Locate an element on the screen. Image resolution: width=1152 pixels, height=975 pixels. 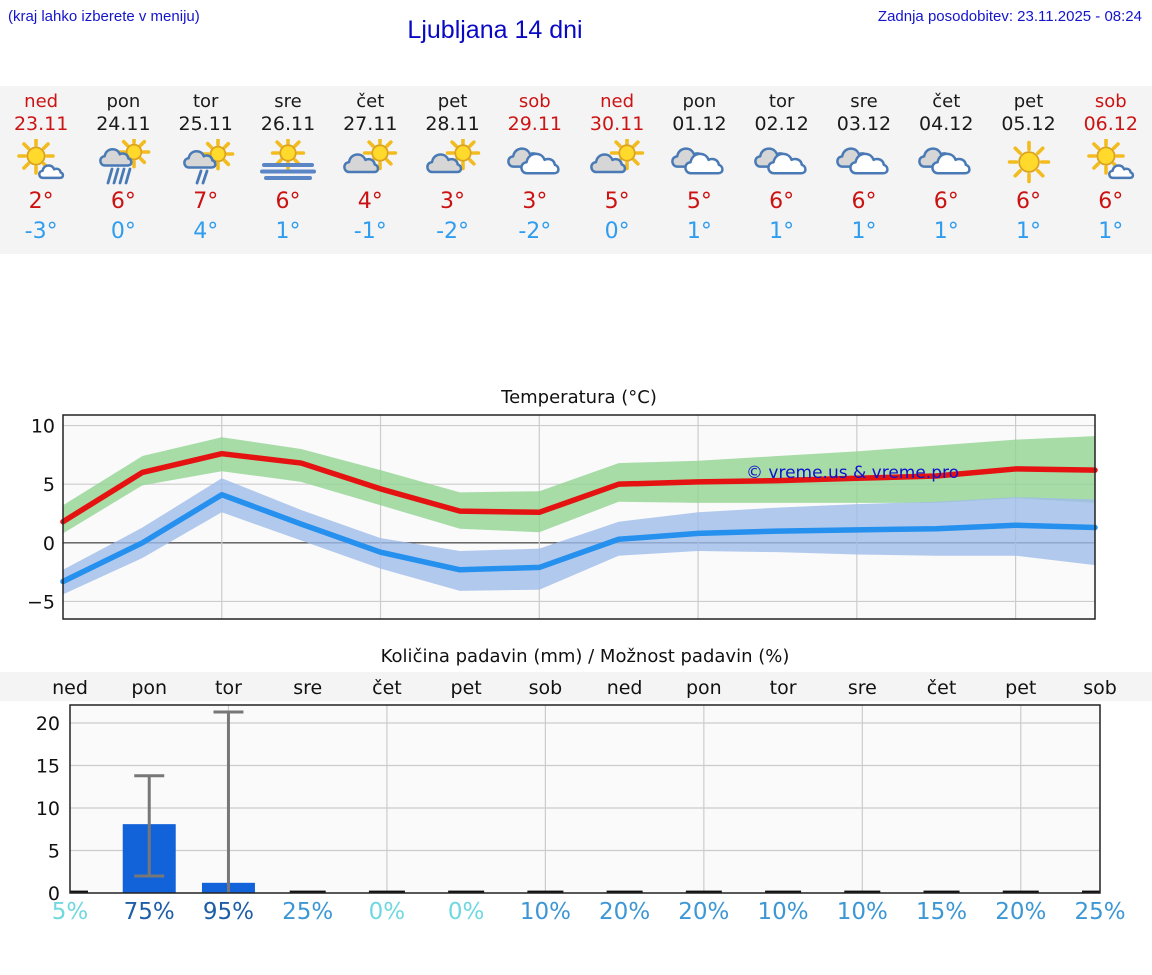
day-card-02.12: tor 02.12 6° 1° is located at coordinates (782, 170).